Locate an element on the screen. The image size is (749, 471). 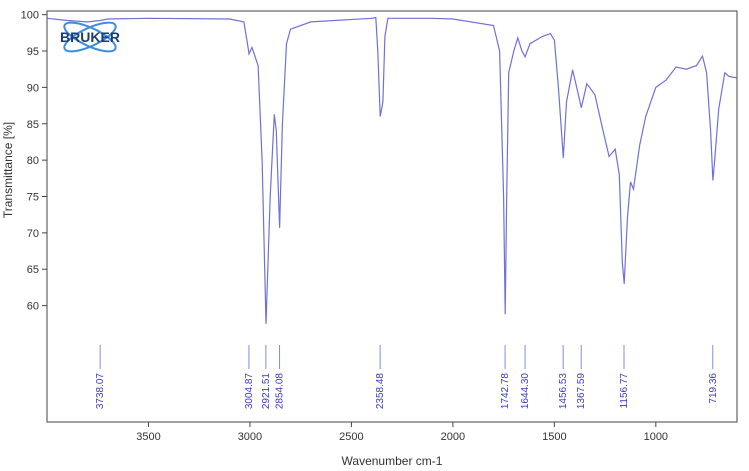
logo-text: BRUKER is located at coordinates (90, 37).